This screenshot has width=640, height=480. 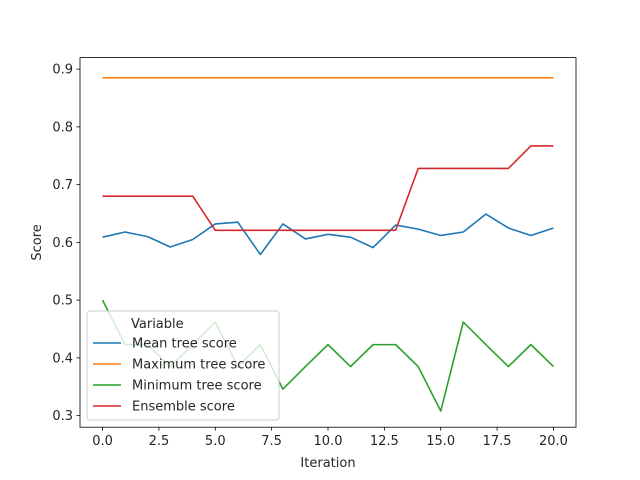 What do you see at coordinates (62, 358) in the screenshot?
I see `y-tick-label: 0.4` at bounding box center [62, 358].